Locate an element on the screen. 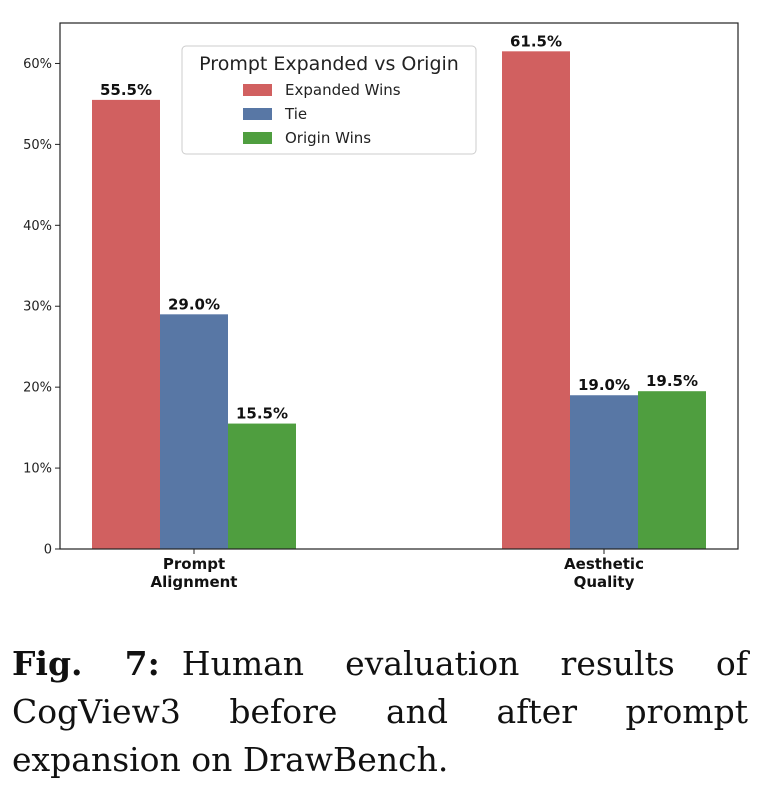  legend-box is located at coordinates (329, 100).